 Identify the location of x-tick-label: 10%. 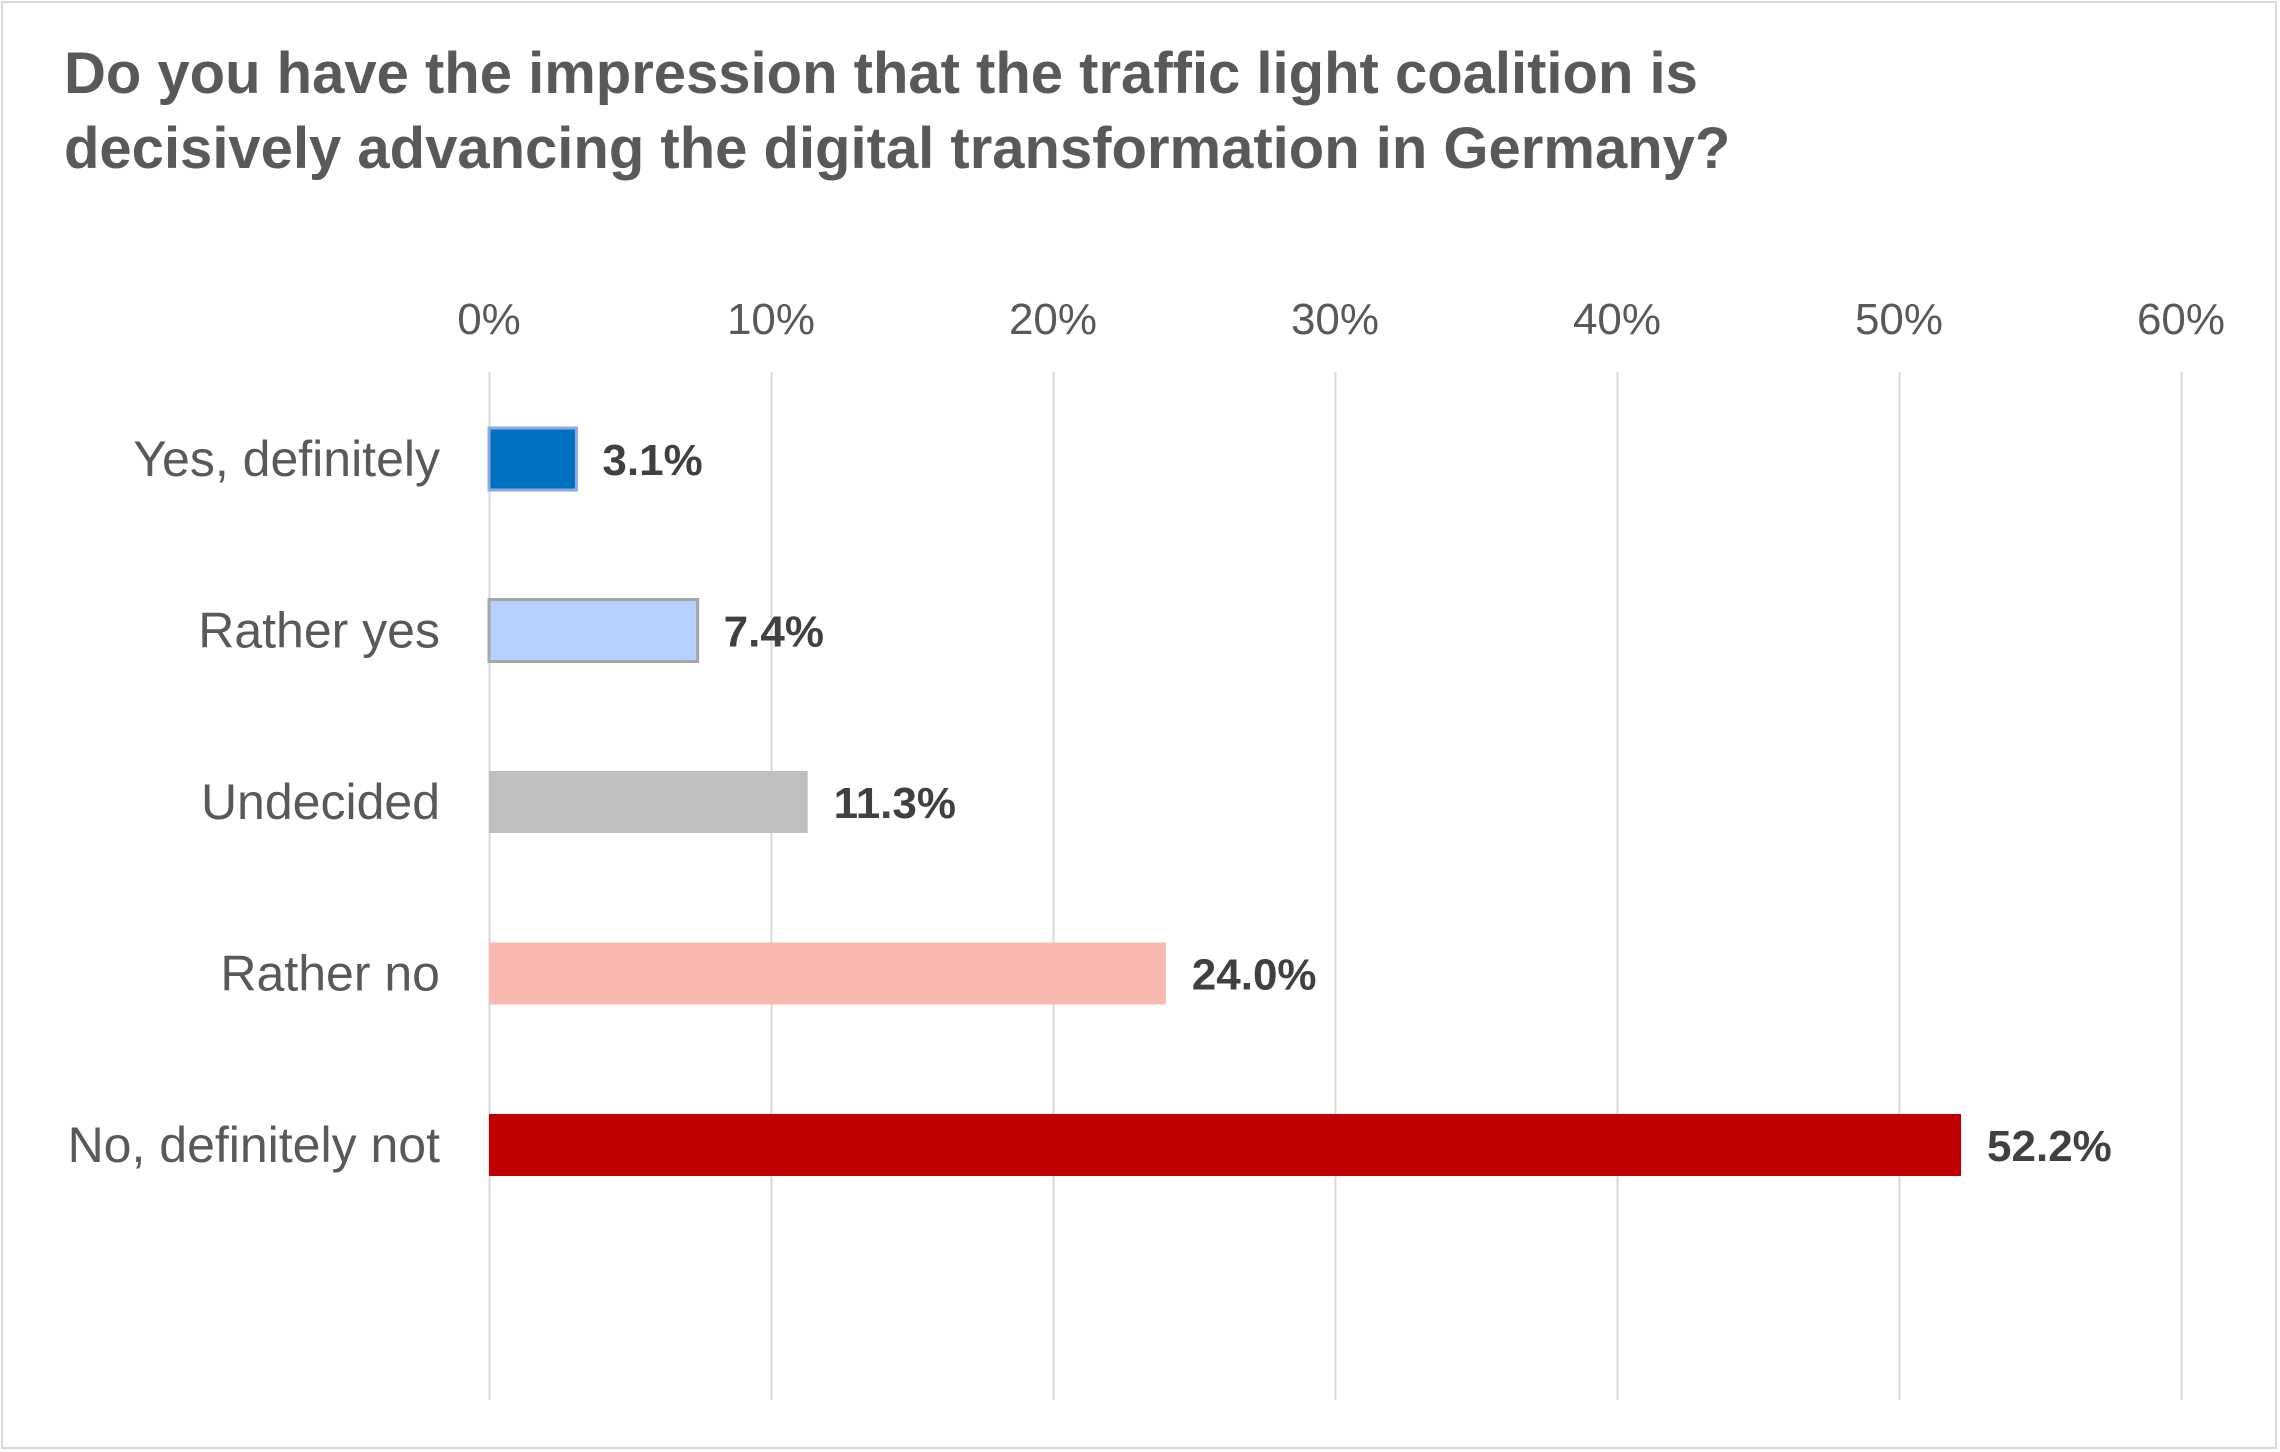
(771, 319).